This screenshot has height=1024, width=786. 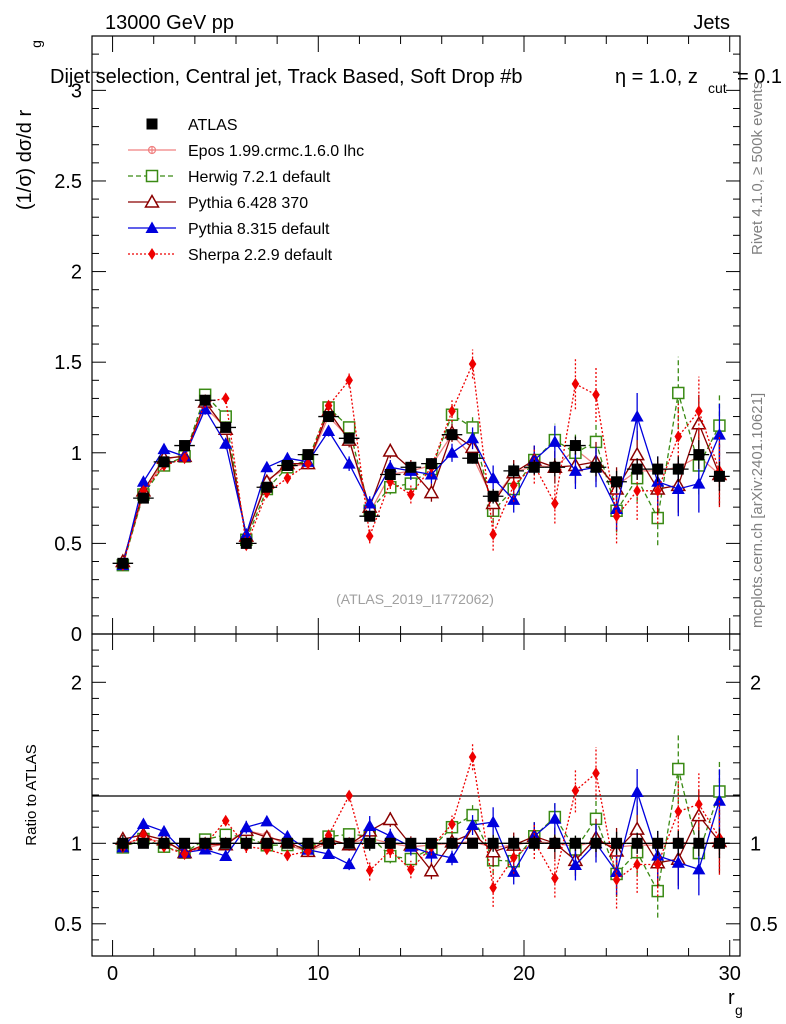 What do you see at coordinates (318, 974) in the screenshot?
I see `x-tick-label: 10` at bounding box center [318, 974].